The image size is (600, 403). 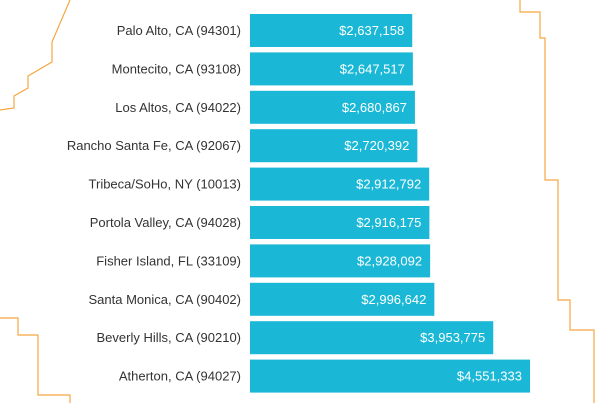 I want to click on value-label: $2,637,158, so click(x=371, y=30).